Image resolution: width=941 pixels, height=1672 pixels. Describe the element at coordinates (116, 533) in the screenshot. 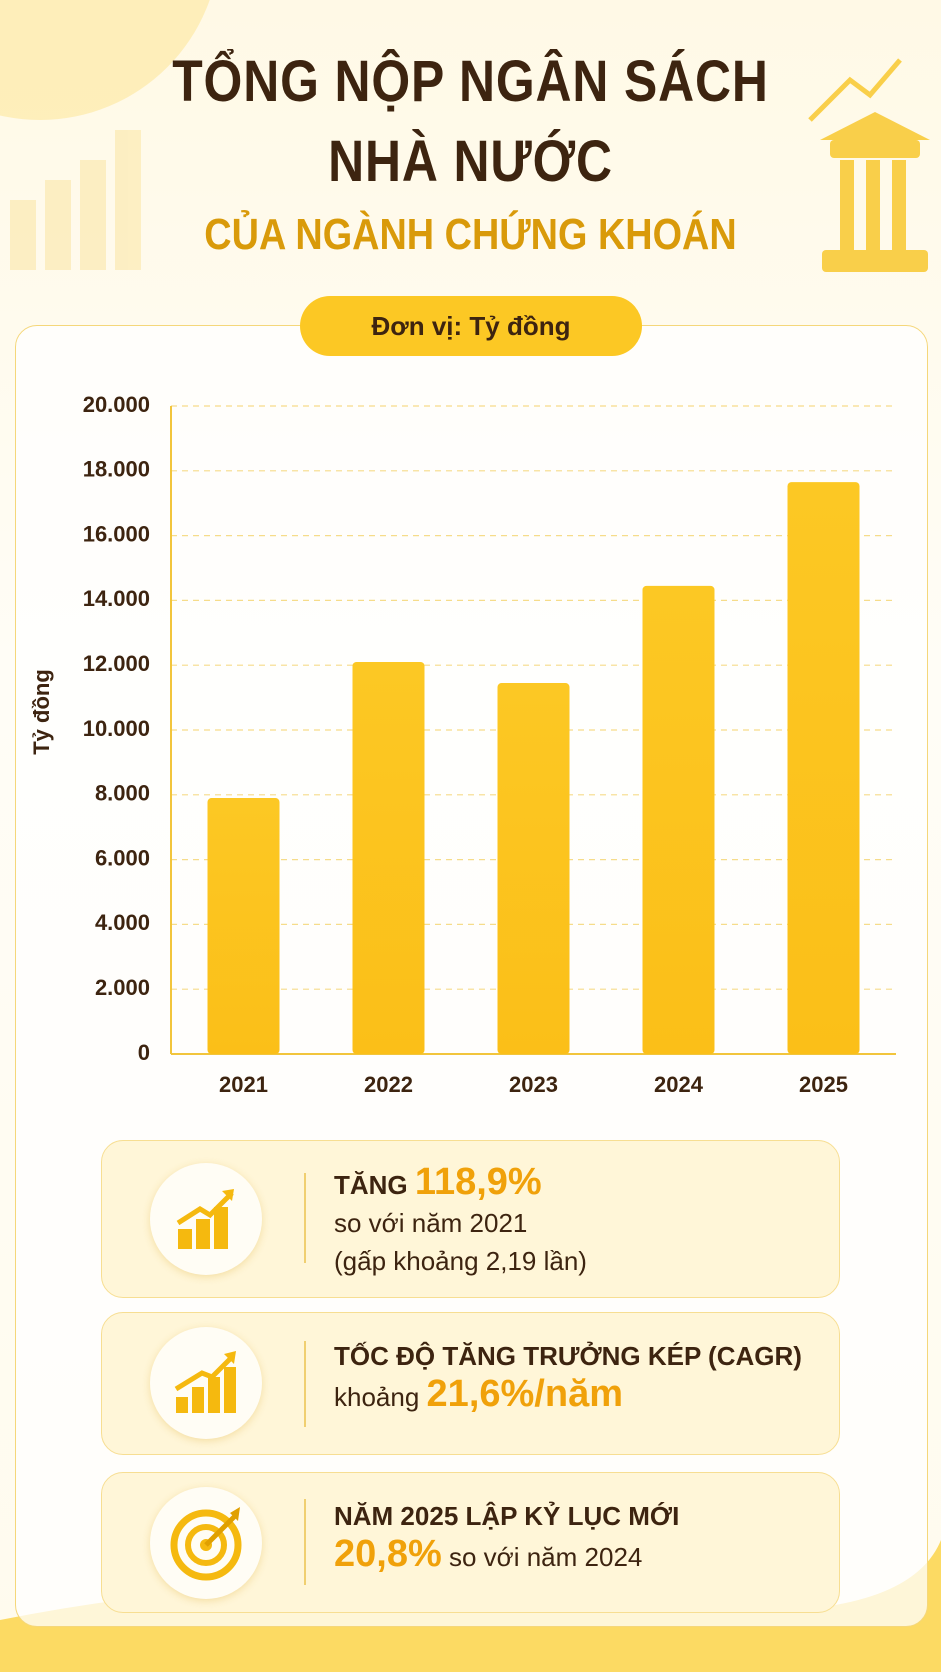

I see `y-tick-label: 16.000` at that location.